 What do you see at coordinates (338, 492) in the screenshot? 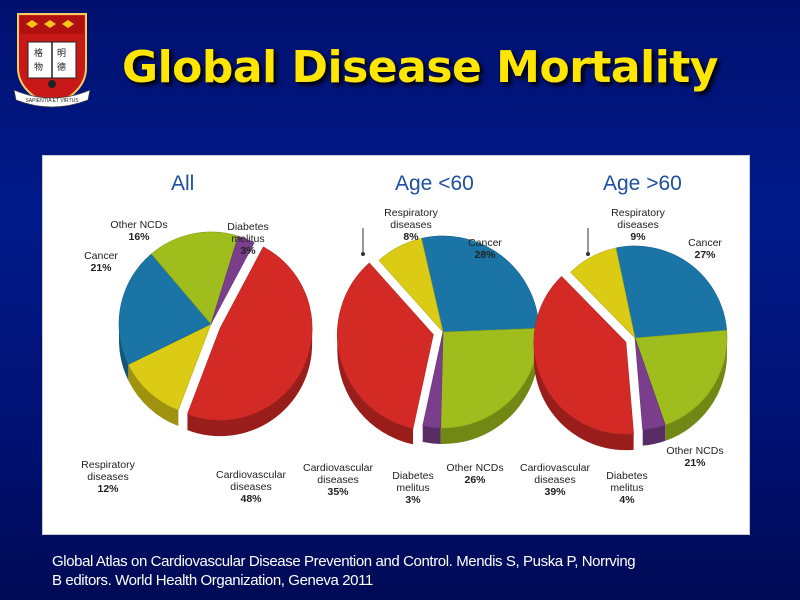
I see `slice-value-cardiovascular-diseases: 35%` at bounding box center [338, 492].